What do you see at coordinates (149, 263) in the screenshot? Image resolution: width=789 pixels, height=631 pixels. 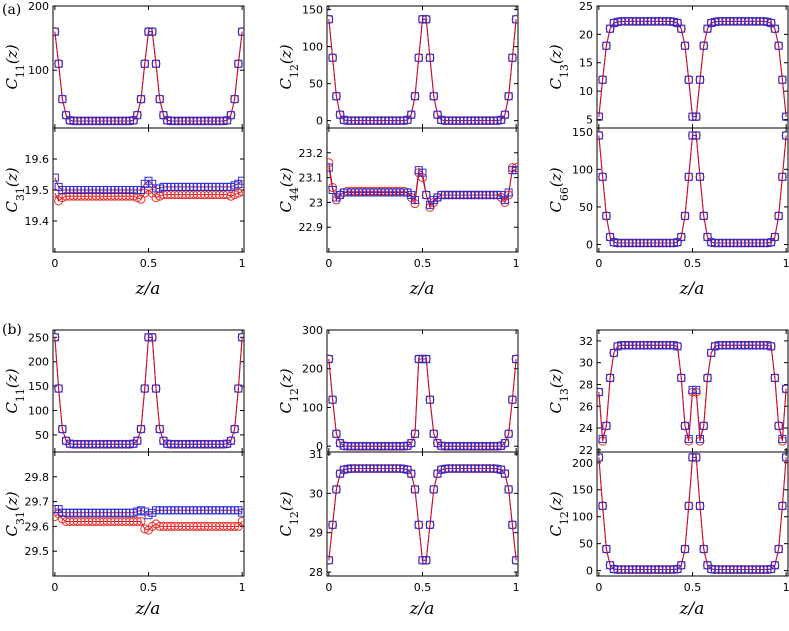 I see `x-tick-label: 0.5` at bounding box center [149, 263].